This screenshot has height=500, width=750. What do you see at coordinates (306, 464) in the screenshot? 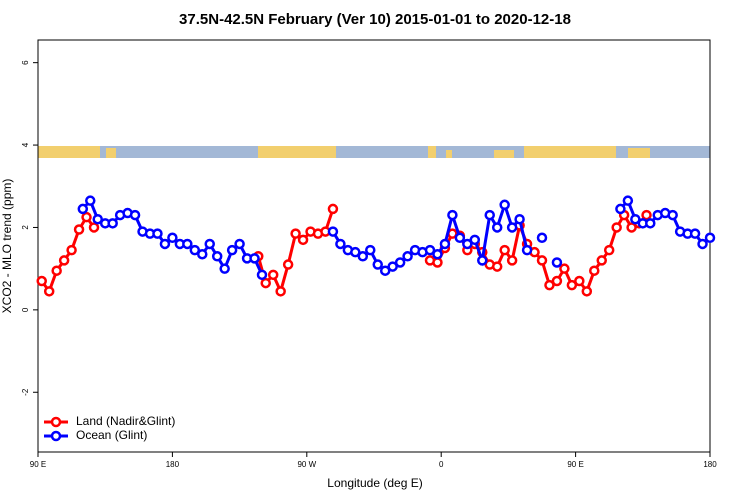
I see `x-tick-label: 90 W` at bounding box center [306, 464].